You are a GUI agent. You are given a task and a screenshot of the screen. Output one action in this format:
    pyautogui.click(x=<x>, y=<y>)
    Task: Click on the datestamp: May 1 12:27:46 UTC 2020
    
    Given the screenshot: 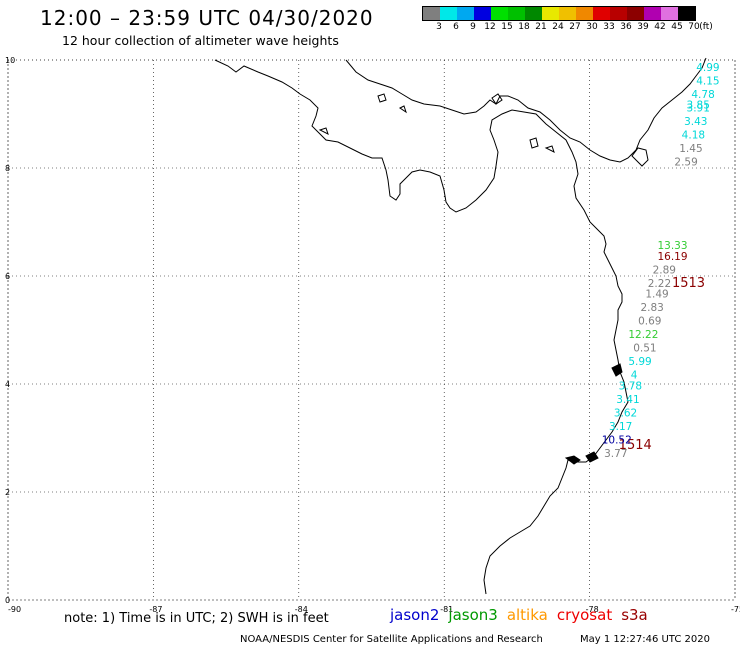 What is the action you would take?
    pyautogui.click(x=645, y=639)
    